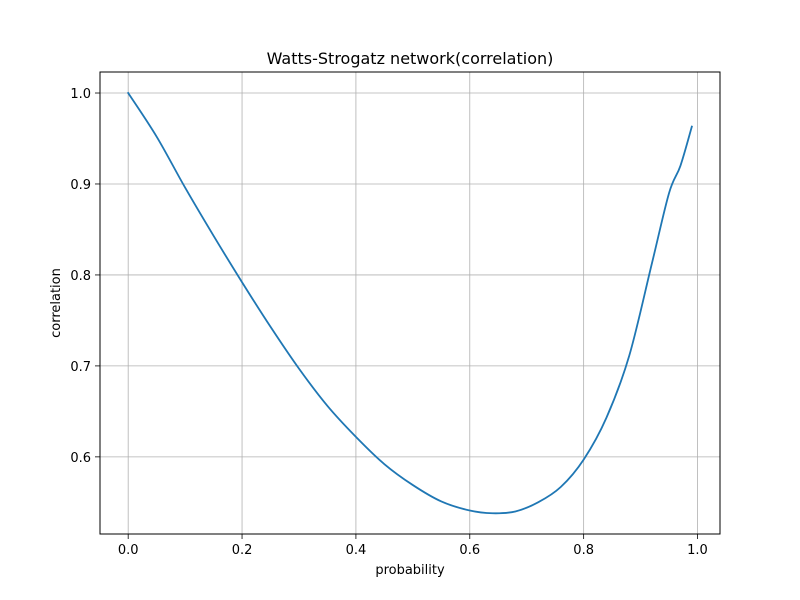 The image size is (800, 600). I want to click on x-tick-label: 0.4, so click(356, 550).